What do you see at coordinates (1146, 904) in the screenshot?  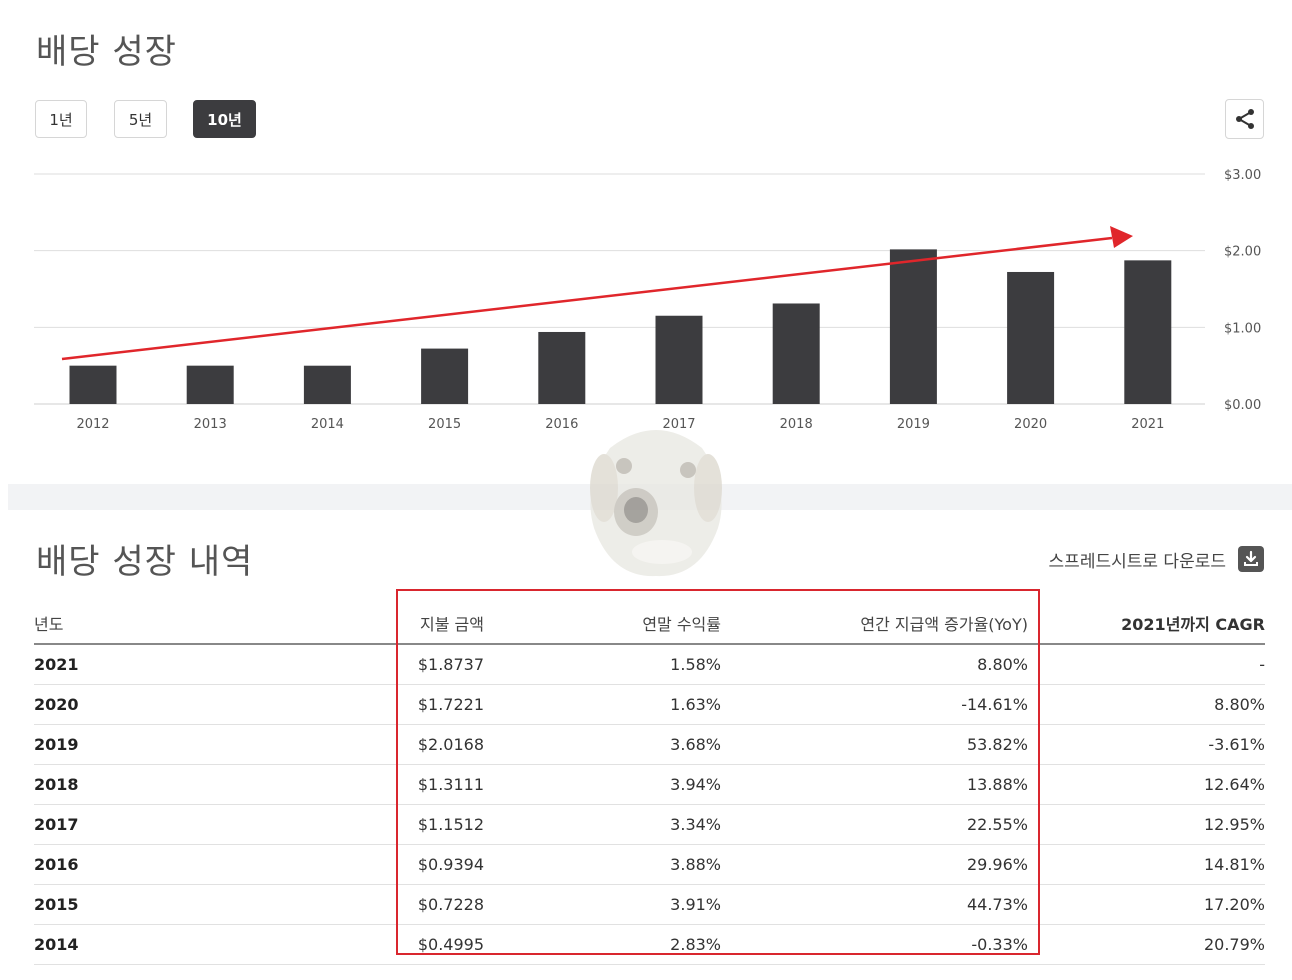 I see `cell-cagr: 17.20%` at bounding box center [1146, 904].